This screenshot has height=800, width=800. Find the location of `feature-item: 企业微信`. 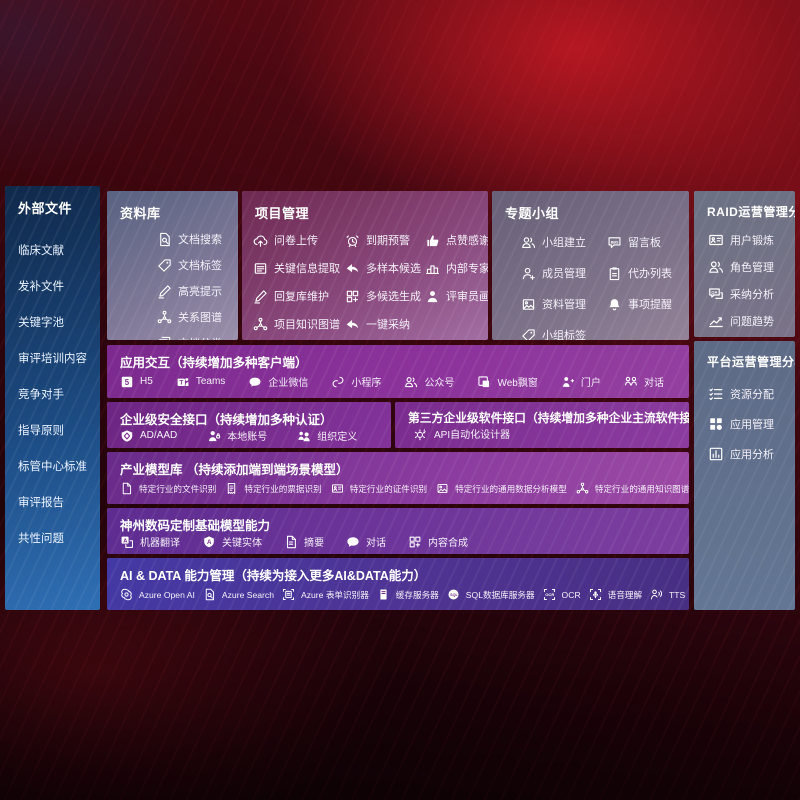

feature-item: 企业微信 is located at coordinates (278, 381).